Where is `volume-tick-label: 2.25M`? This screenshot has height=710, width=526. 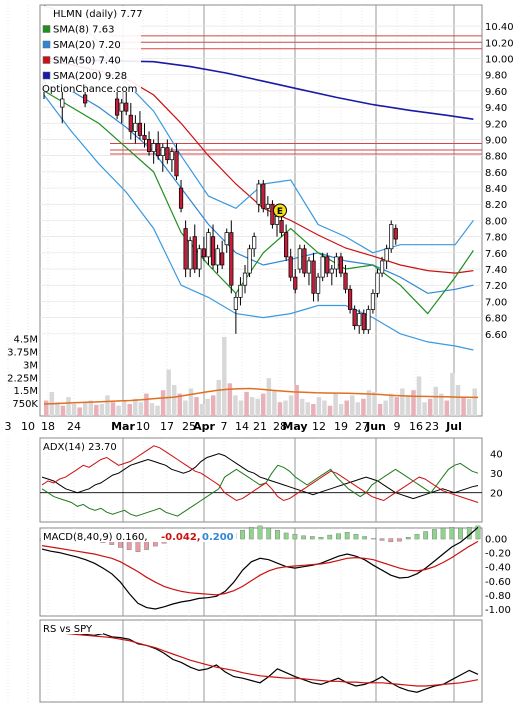
volume-tick-label: 2.25M is located at coordinates (22, 378).